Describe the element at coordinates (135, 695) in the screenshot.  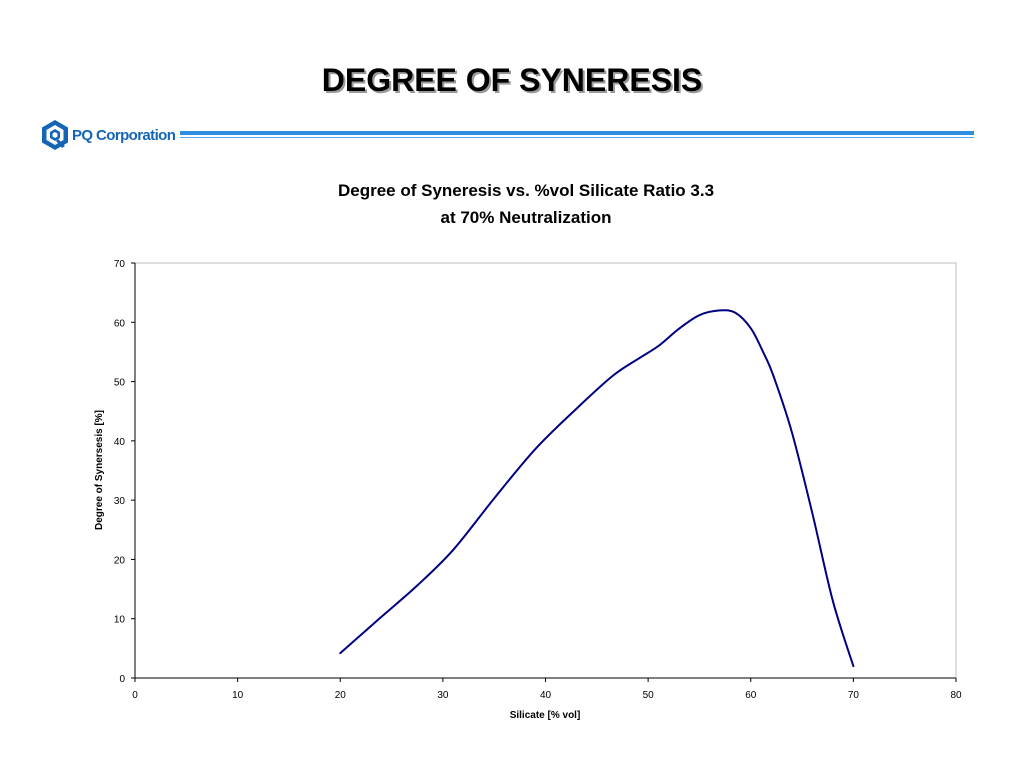
I see `x-tick-label: 0` at that location.